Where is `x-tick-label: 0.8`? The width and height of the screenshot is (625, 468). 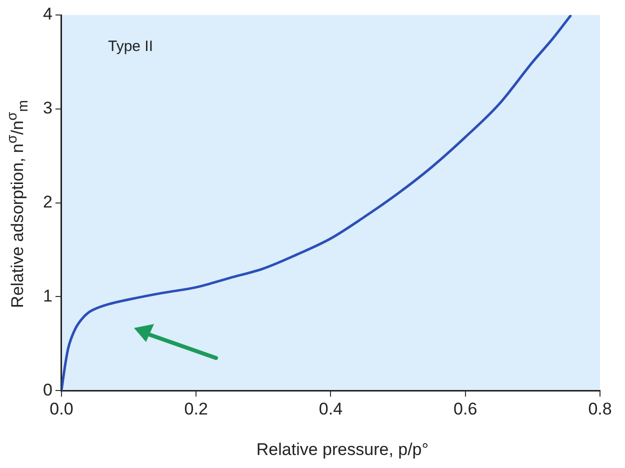 x-tick-label: 0.8 is located at coordinates (600, 408).